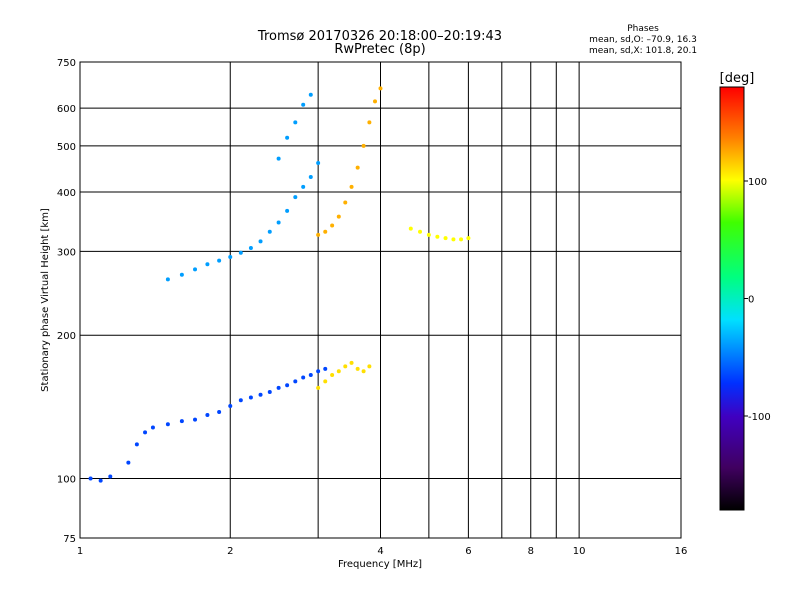  What do you see at coordinates (643, 29) in the screenshot?
I see `phases-title: Phases` at bounding box center [643, 29].